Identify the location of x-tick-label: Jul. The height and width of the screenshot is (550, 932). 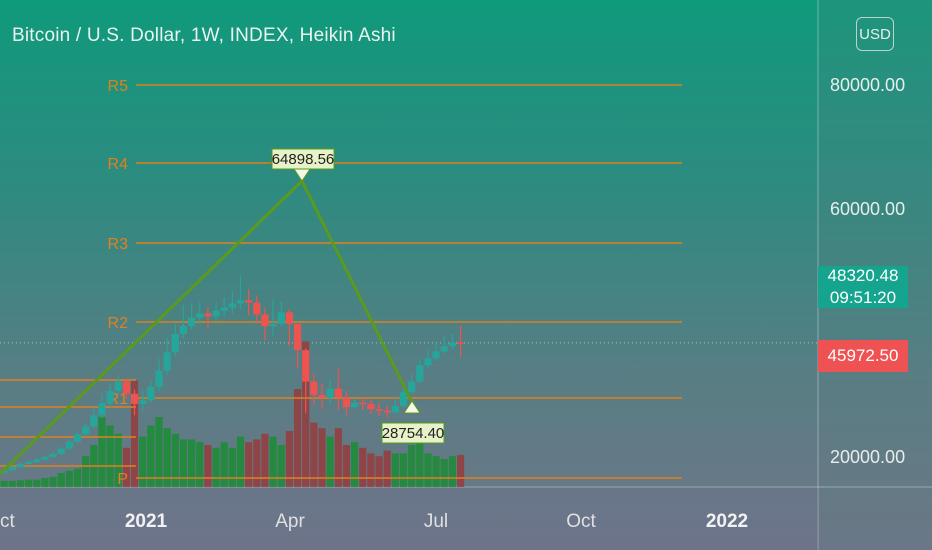
(436, 521).